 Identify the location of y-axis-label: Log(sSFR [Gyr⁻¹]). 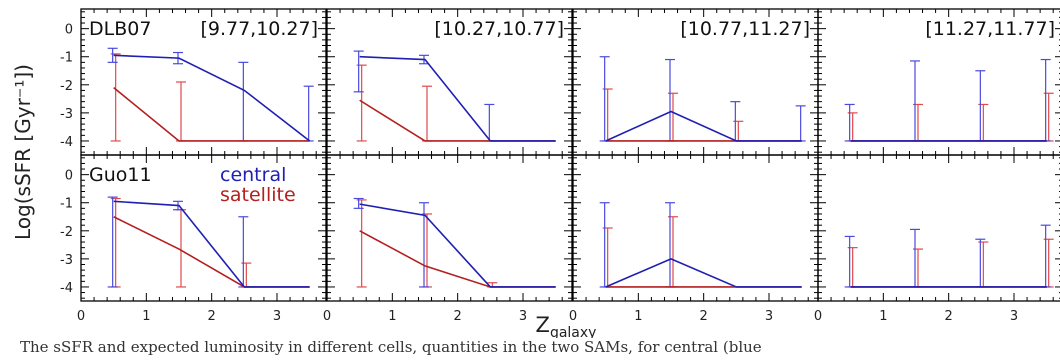
(23, 152).